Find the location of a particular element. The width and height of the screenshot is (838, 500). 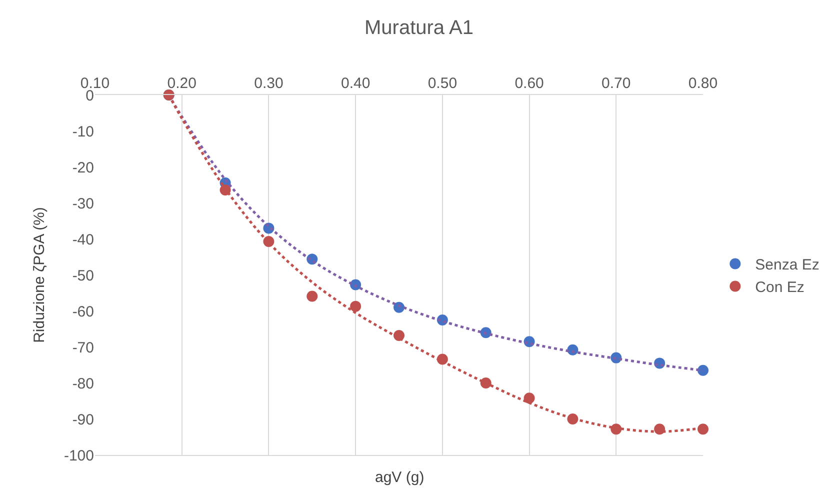

y-tick-label: -70 is located at coordinates (83, 347).